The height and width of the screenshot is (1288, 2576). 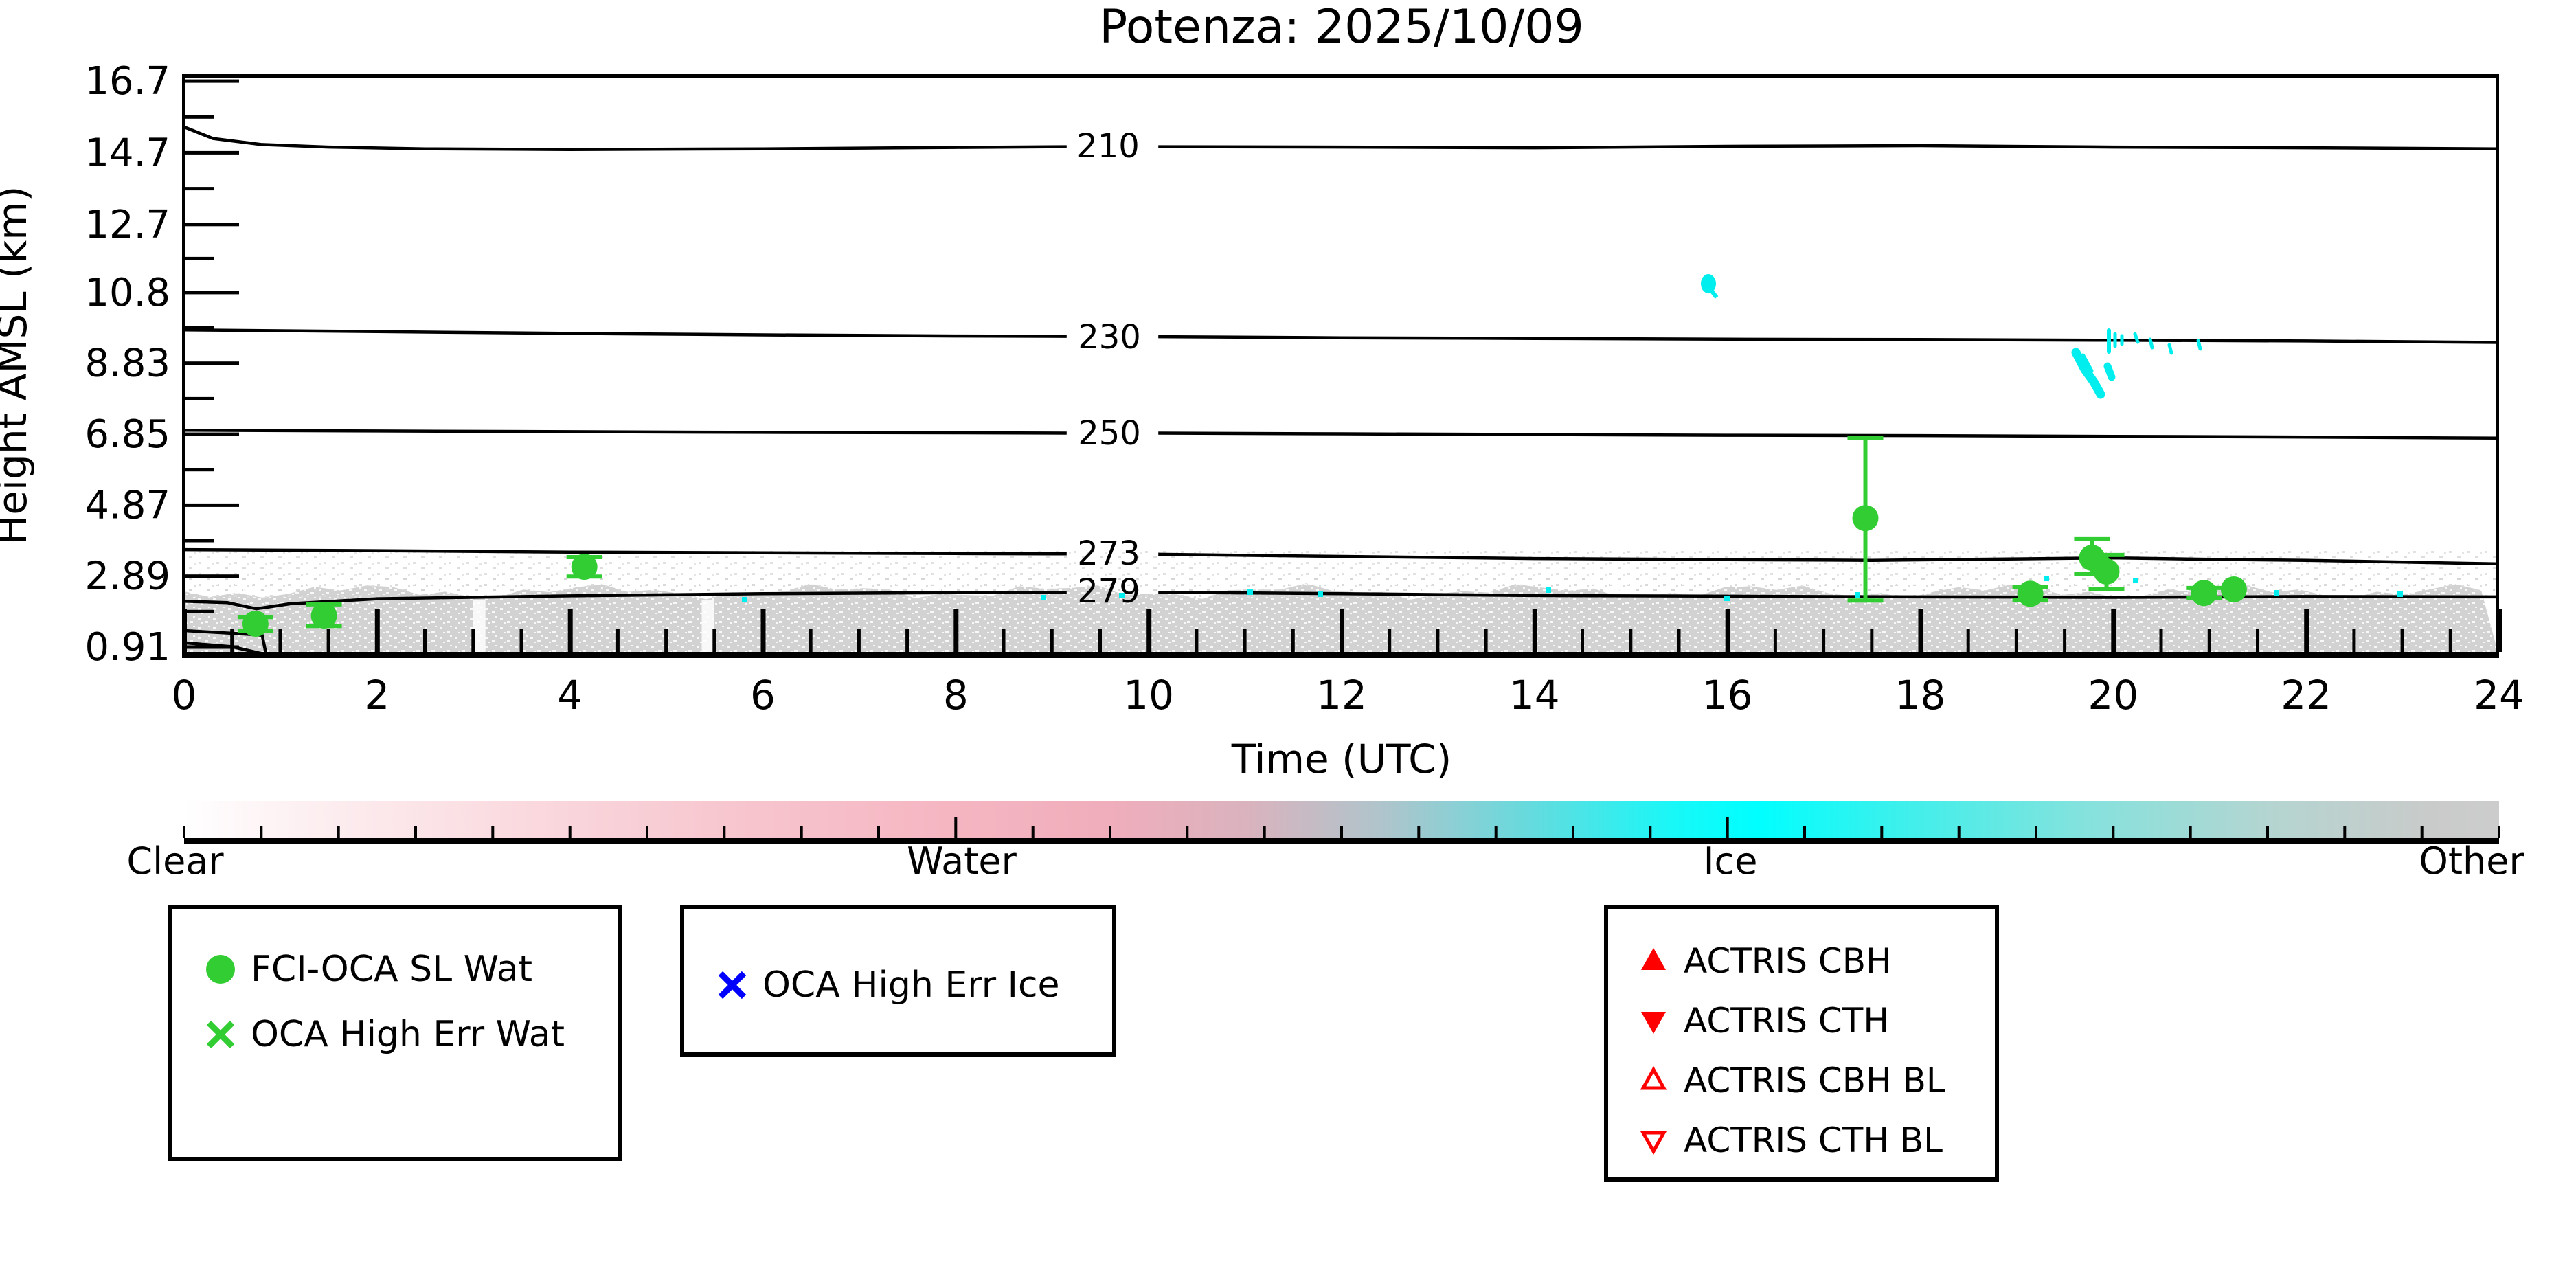 What do you see at coordinates (1829, 594) in the screenshot?
I see `isotherm-279-right` at bounding box center [1829, 594].